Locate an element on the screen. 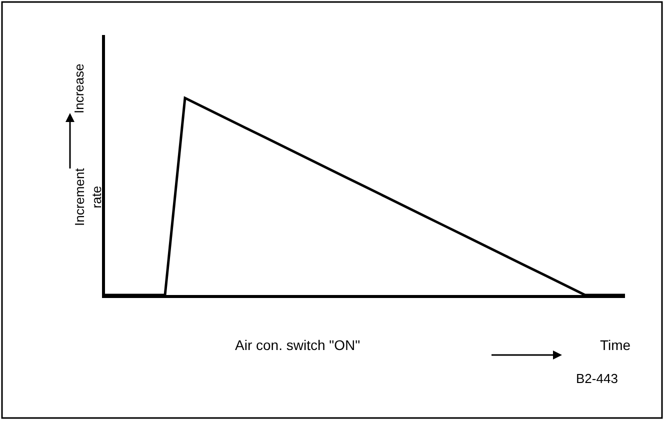  text: B2-443 is located at coordinates (597, 378).